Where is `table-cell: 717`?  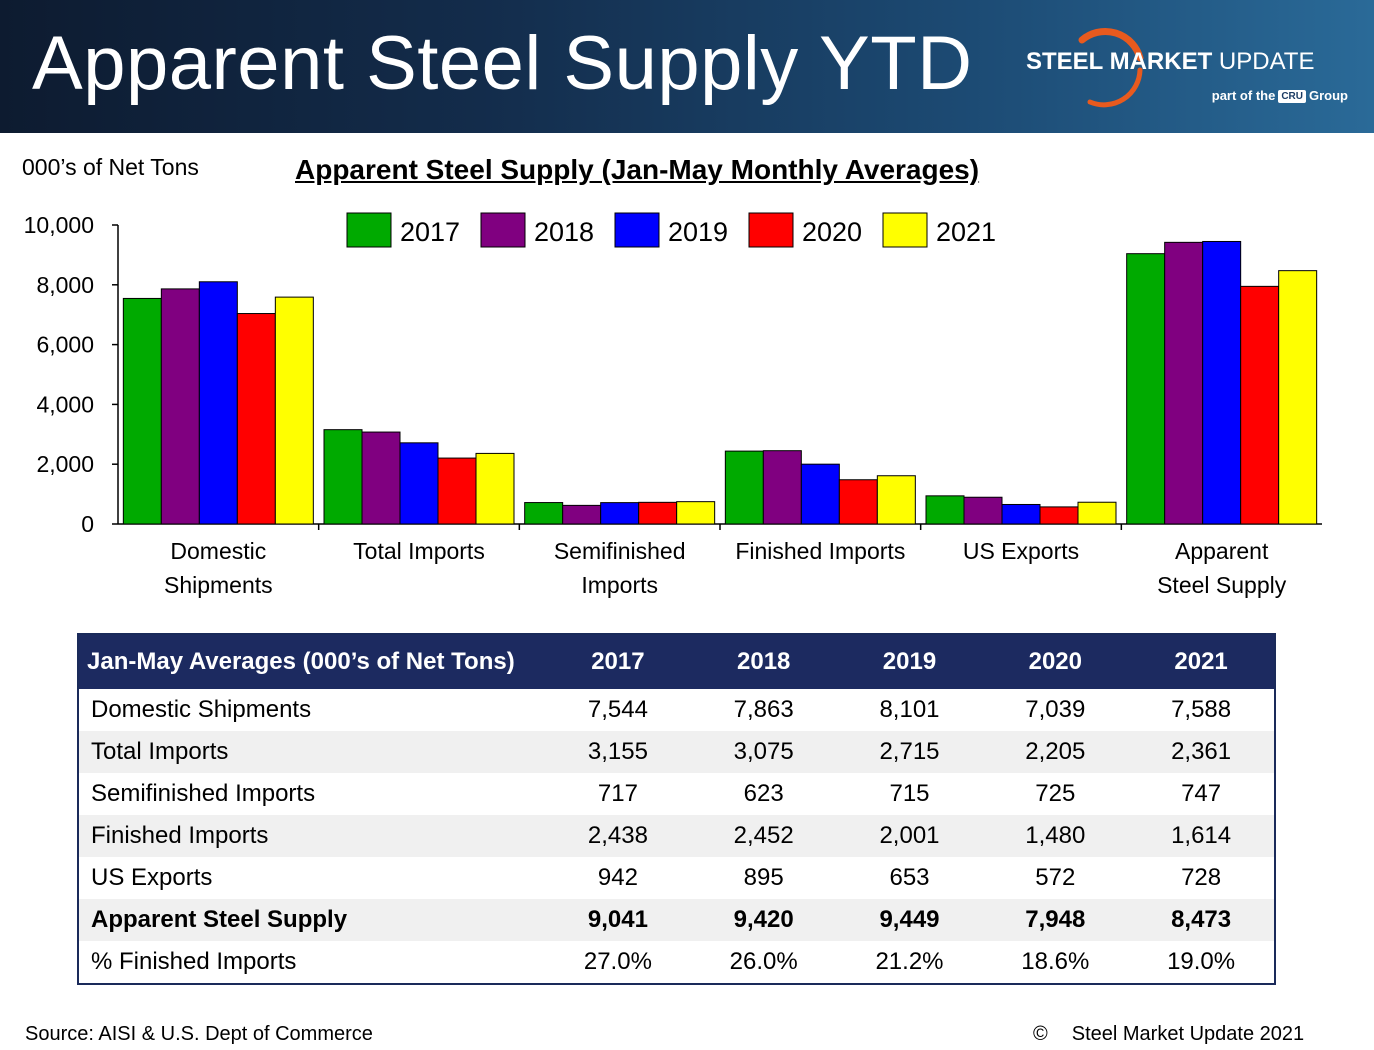
table-cell: 717 is located at coordinates (617, 793).